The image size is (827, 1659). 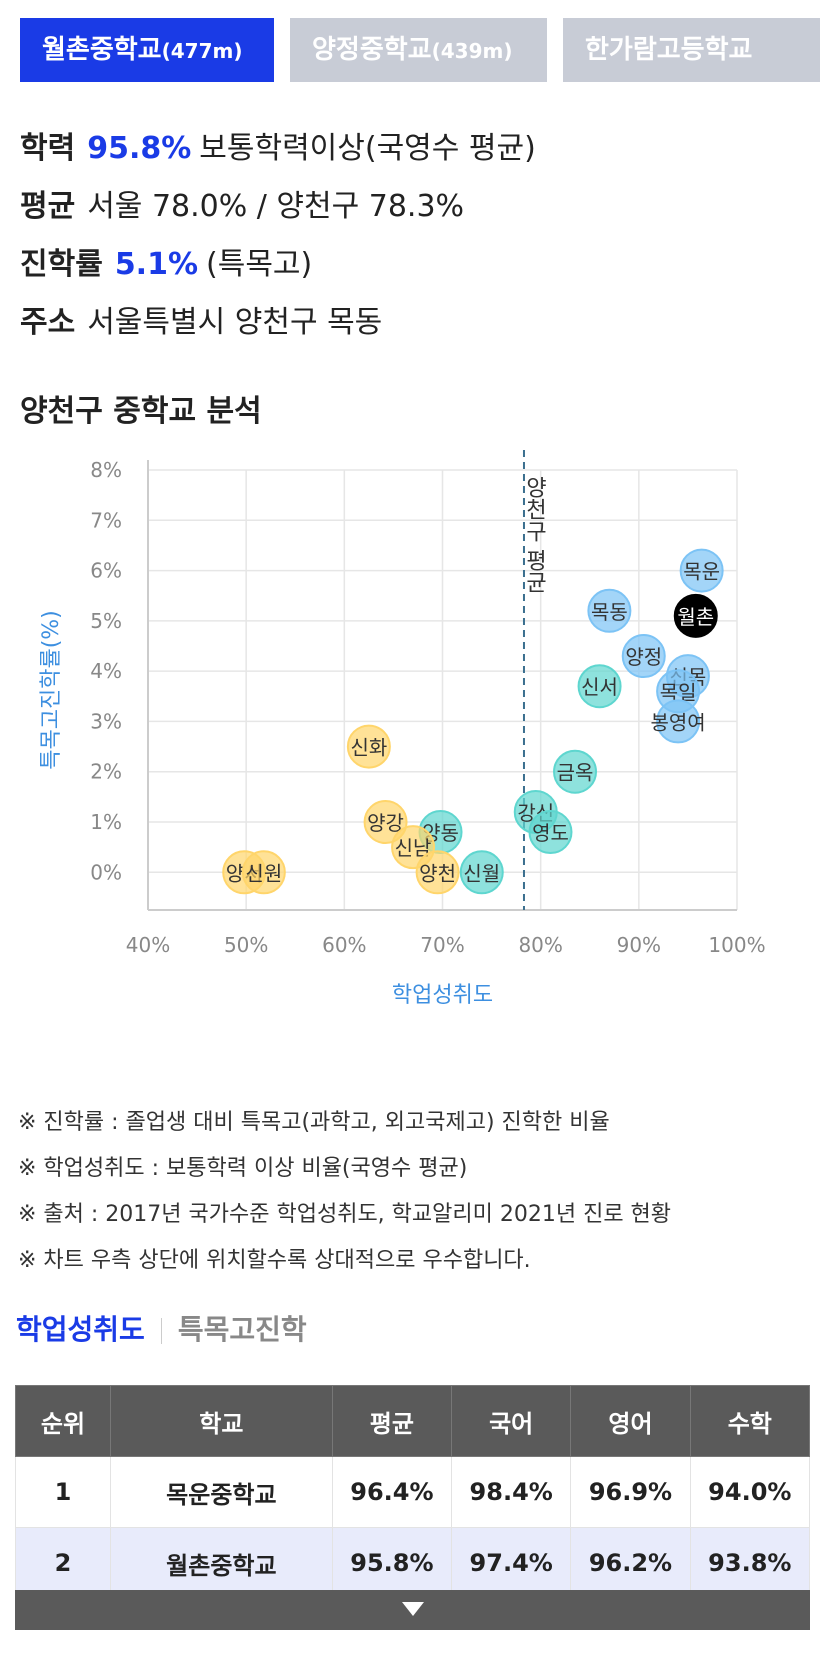 I want to click on y-tick-label: 3%, so click(x=106, y=721).